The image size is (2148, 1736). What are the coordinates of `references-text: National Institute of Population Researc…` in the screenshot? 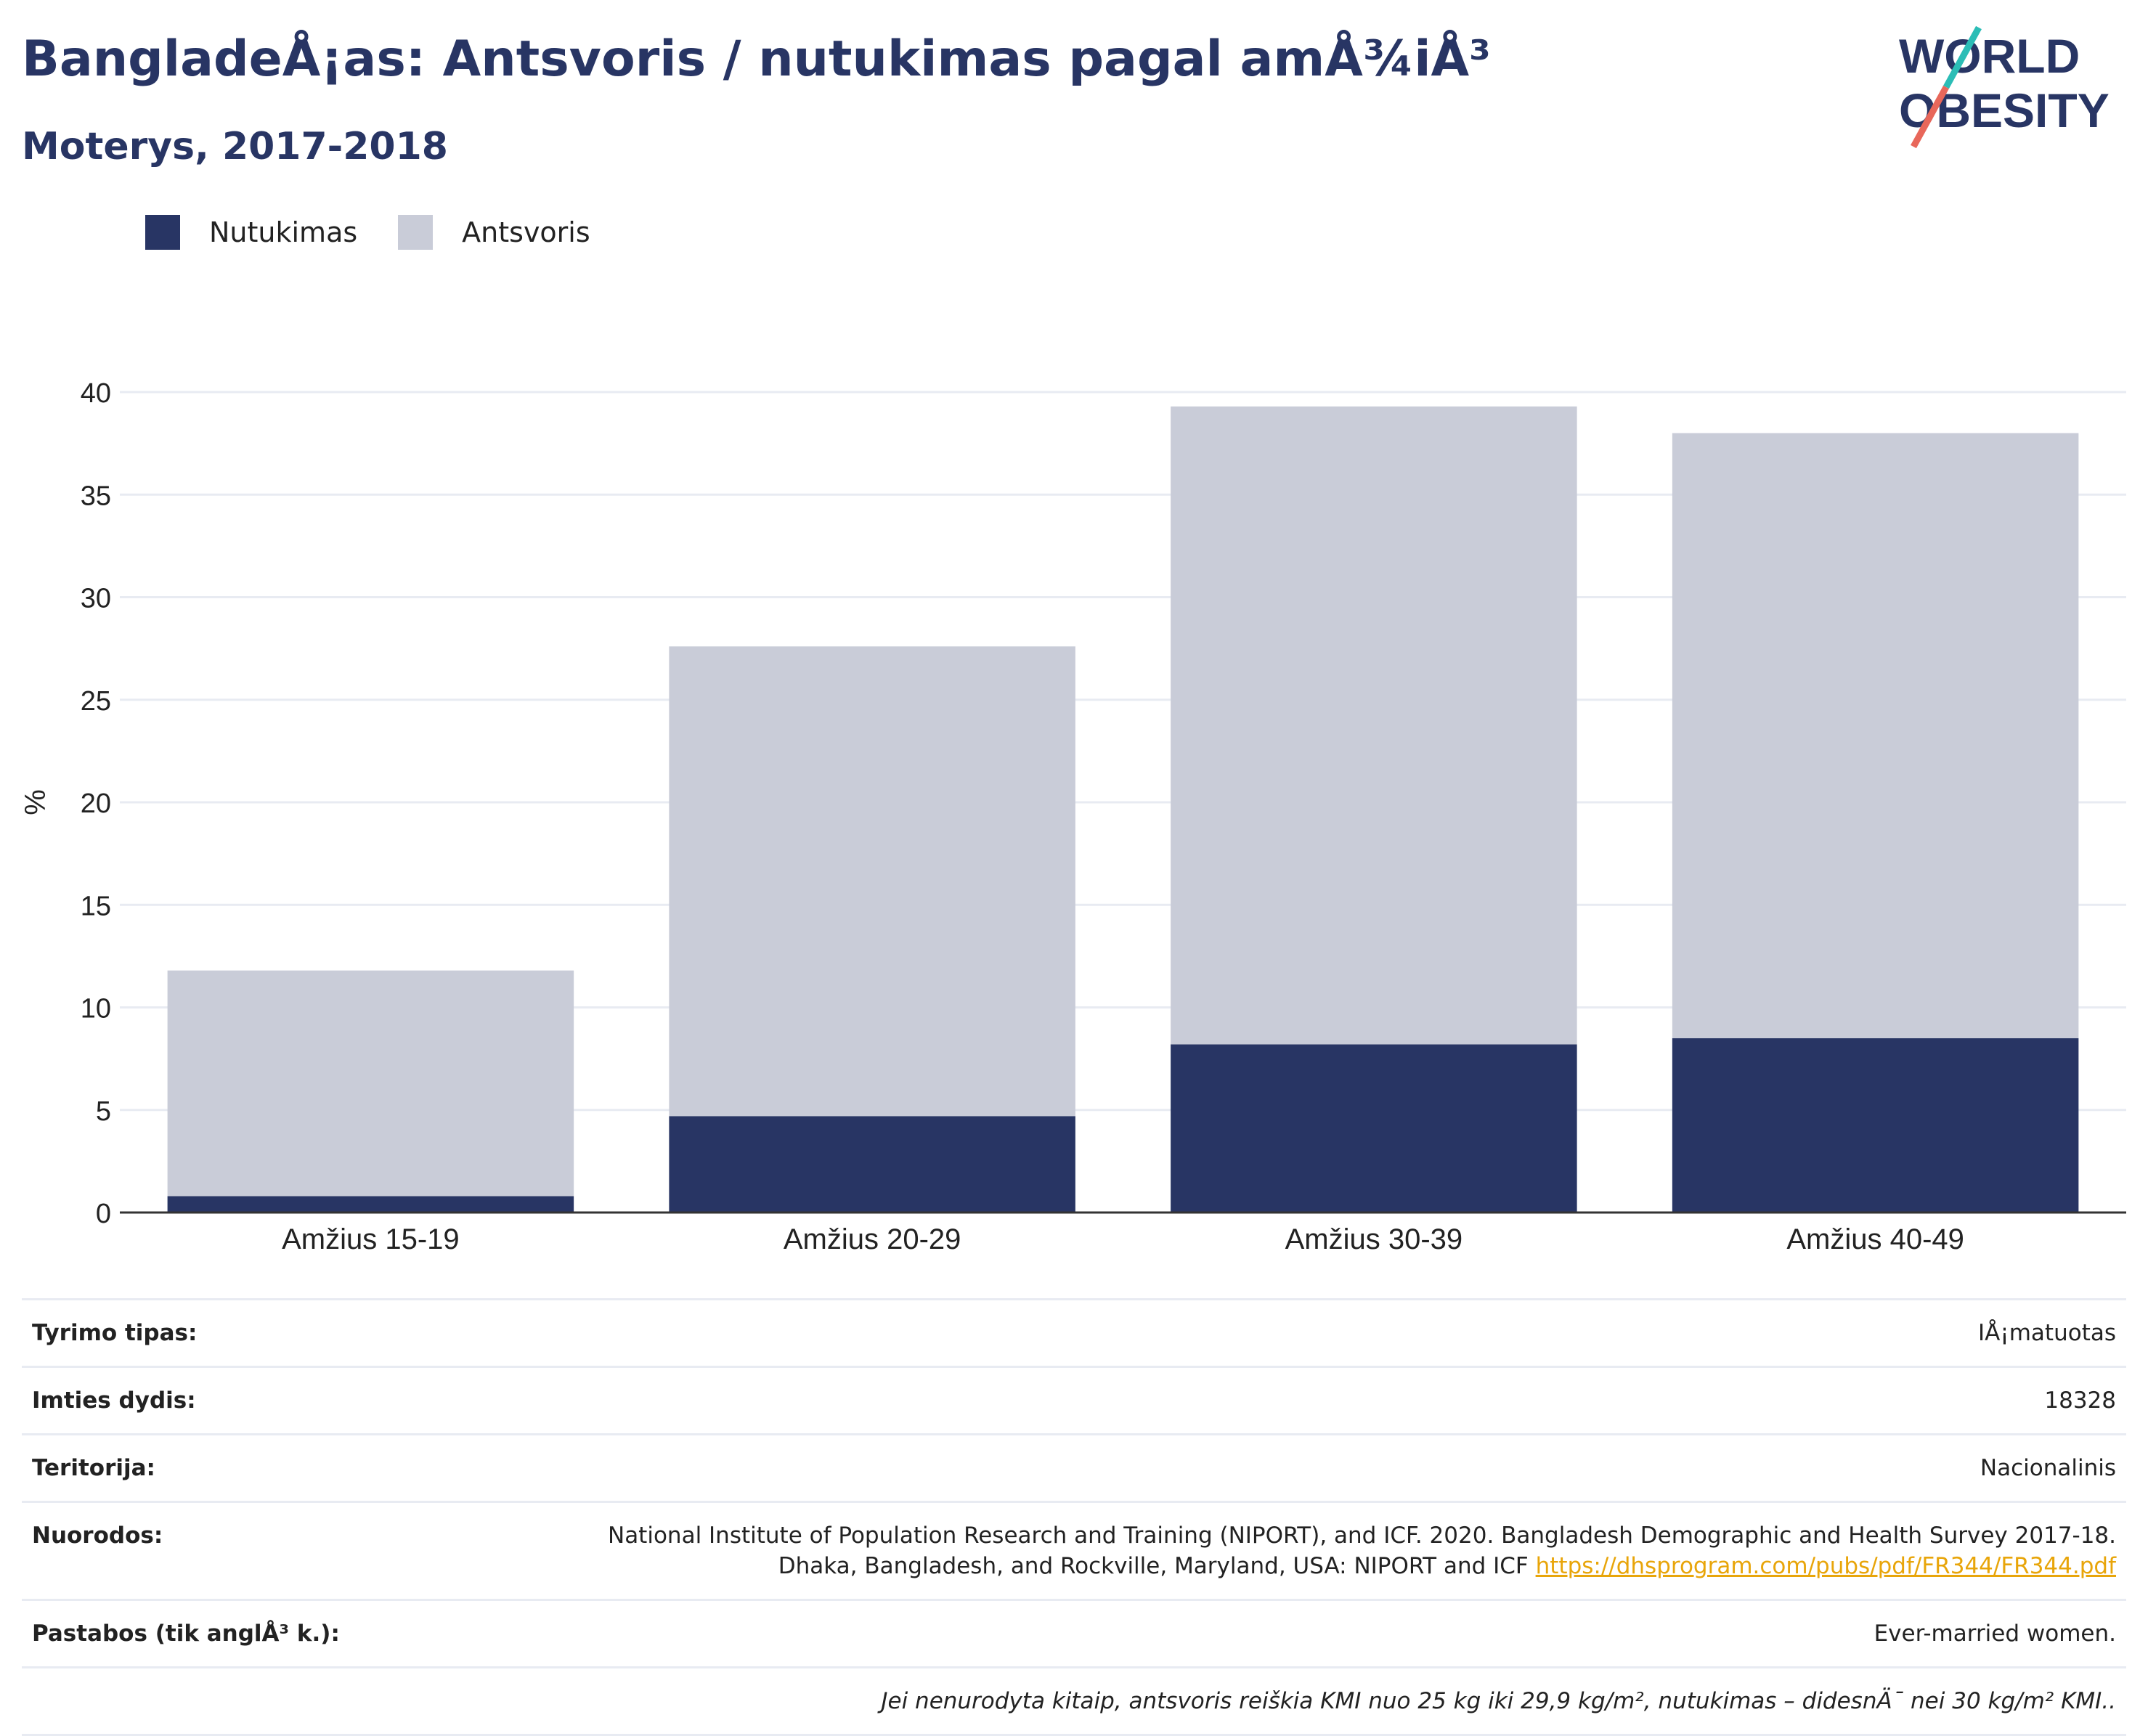 It's located at (1362, 1550).